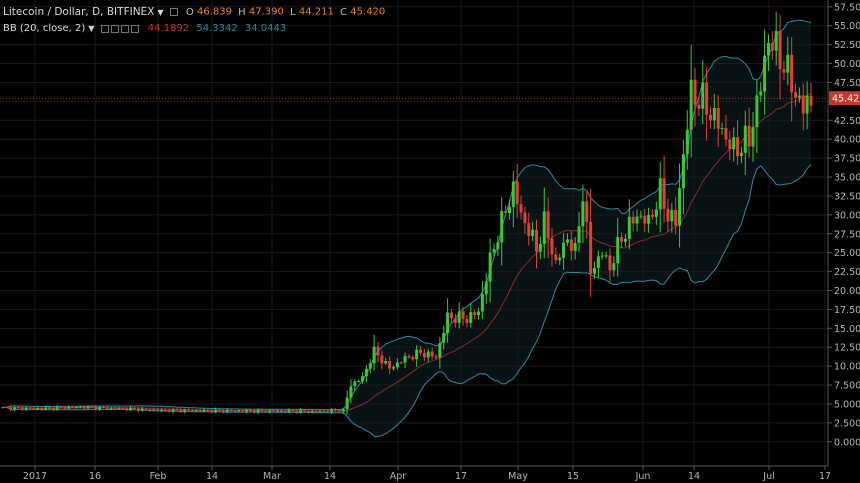 This screenshot has height=483, width=860. Describe the element at coordinates (398, 476) in the screenshot. I see `time-tick-label: Apr` at that location.